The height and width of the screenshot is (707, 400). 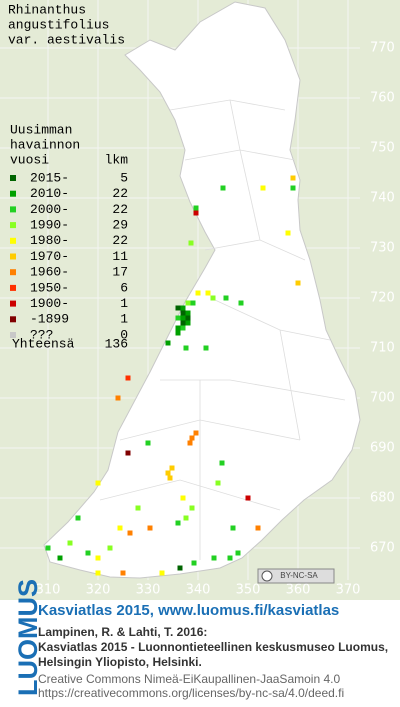 What do you see at coordinates (49, 319) in the screenshot?
I see `legend-label: -1899` at bounding box center [49, 319].